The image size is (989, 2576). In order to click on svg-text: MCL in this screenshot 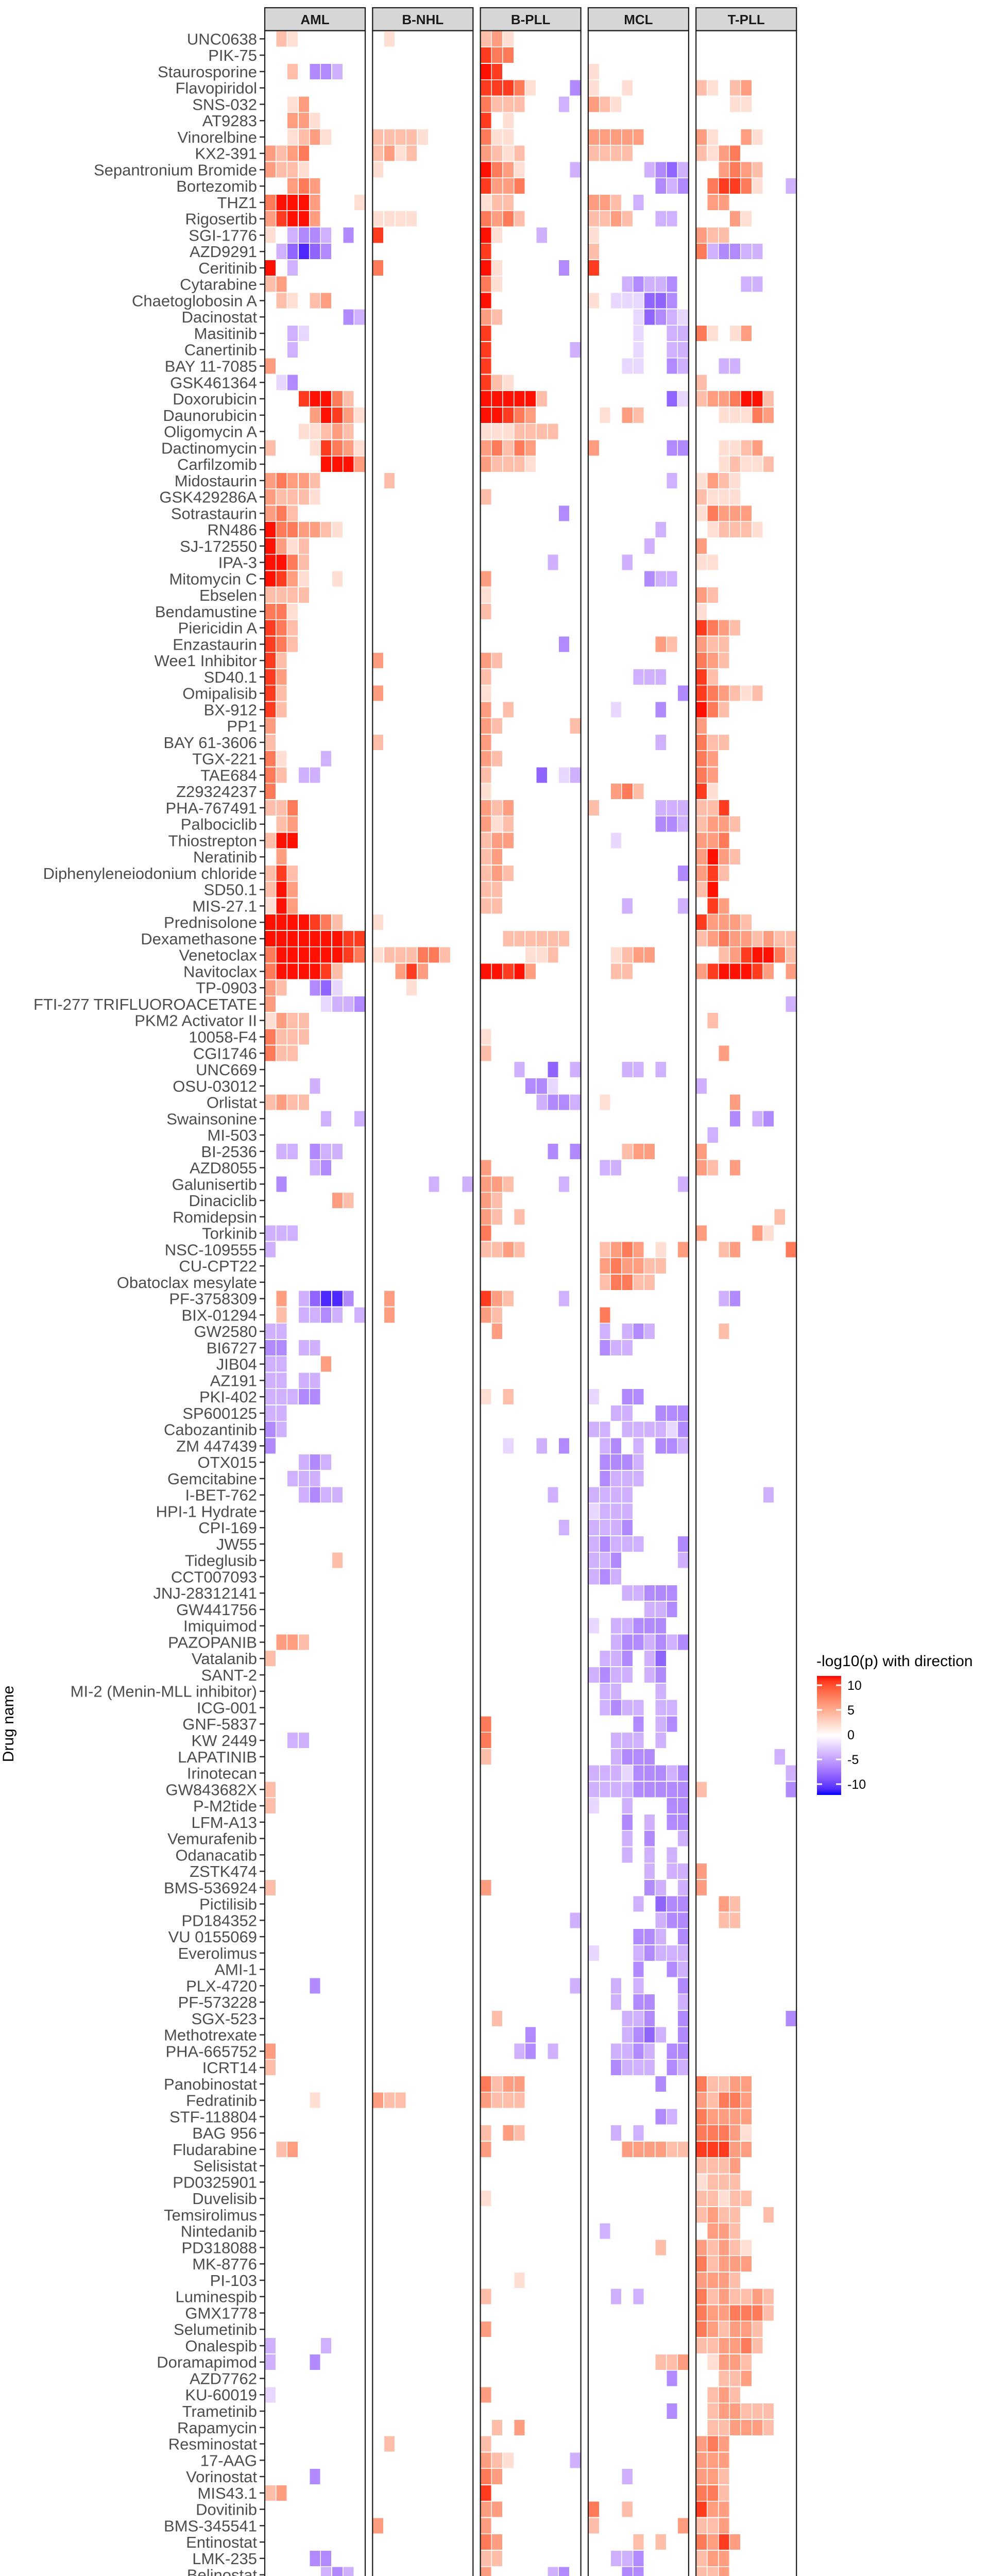, I will do `click(639, 19)`.